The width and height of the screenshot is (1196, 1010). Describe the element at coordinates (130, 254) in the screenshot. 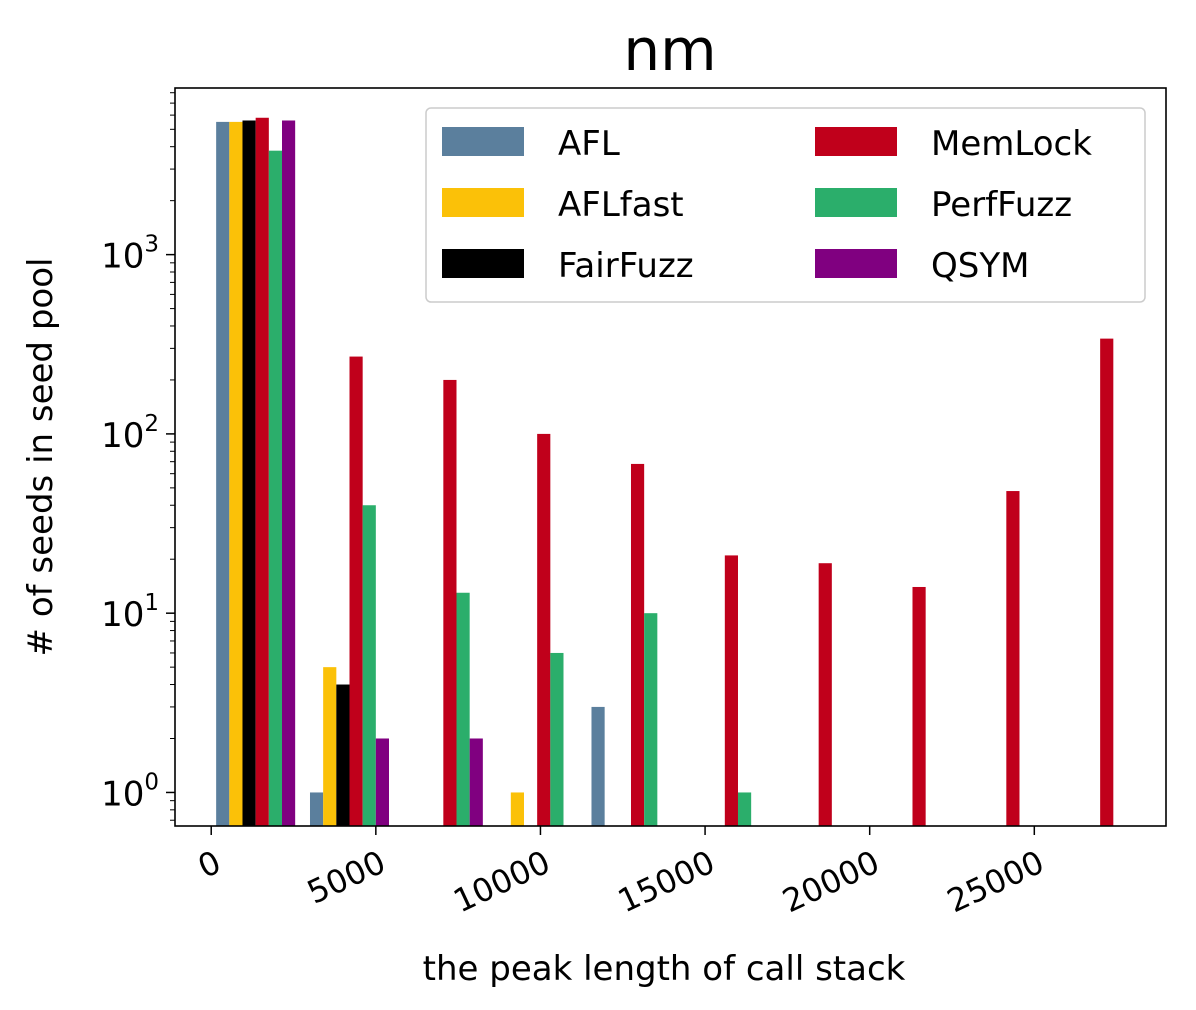

I see `y-tick-label: 10³` at that location.